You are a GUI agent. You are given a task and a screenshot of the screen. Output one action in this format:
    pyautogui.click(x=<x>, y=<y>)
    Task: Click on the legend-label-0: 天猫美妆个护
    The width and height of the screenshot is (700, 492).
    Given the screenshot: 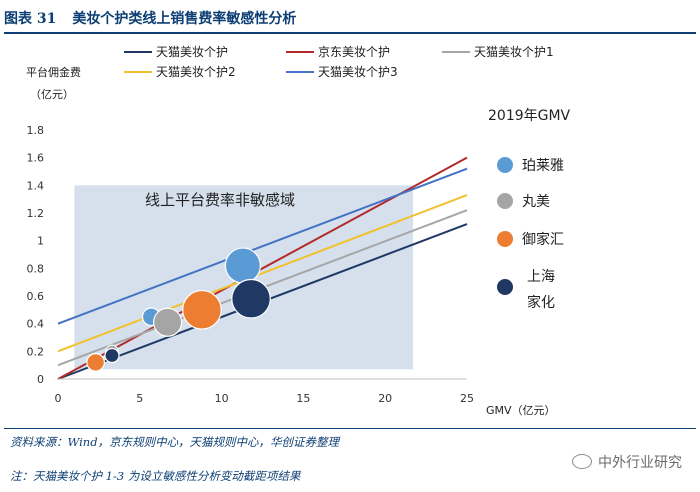 What is the action you would take?
    pyautogui.click(x=192, y=52)
    